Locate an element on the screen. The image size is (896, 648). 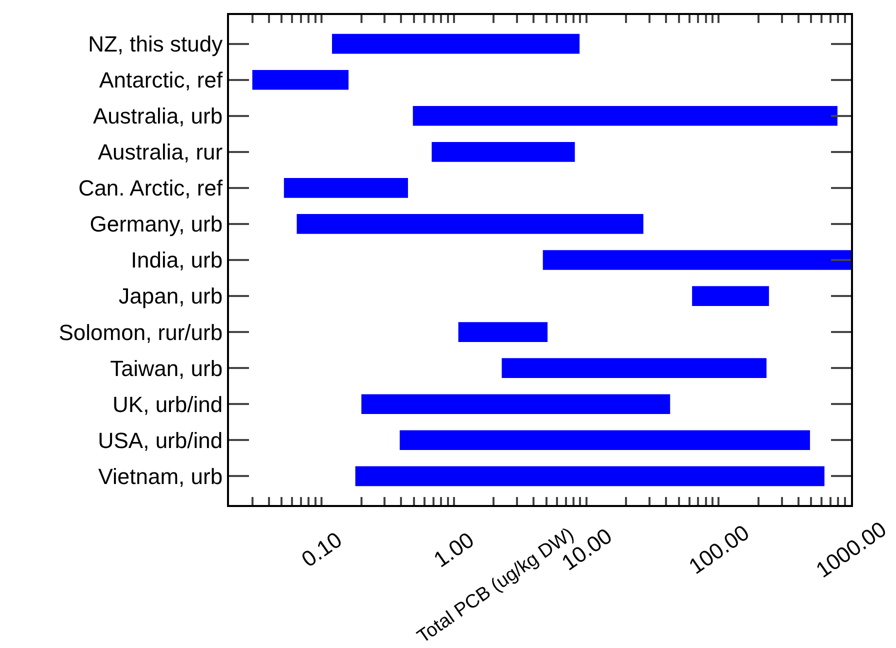
x-tick-label: 0.10 is located at coordinates (321, 549).